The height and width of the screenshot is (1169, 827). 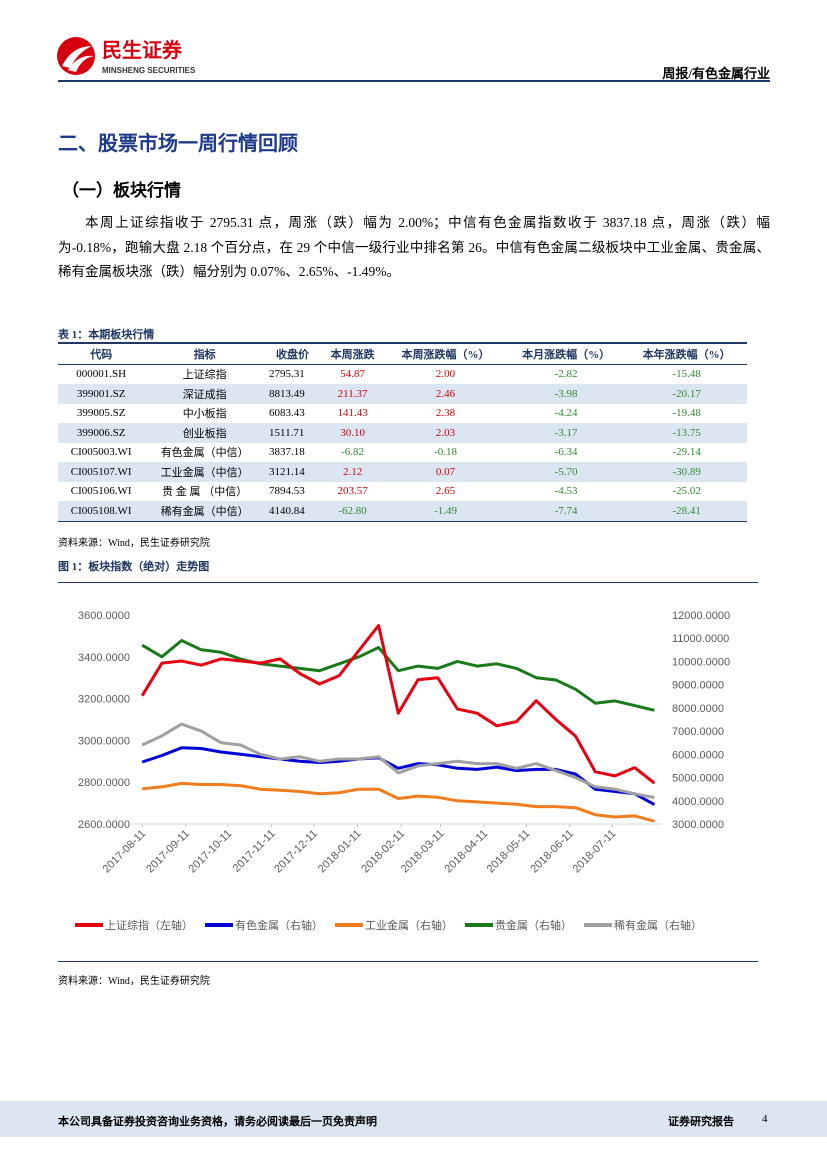 I want to click on legend-label: 稀有金属（右轴）, so click(x=658, y=925).